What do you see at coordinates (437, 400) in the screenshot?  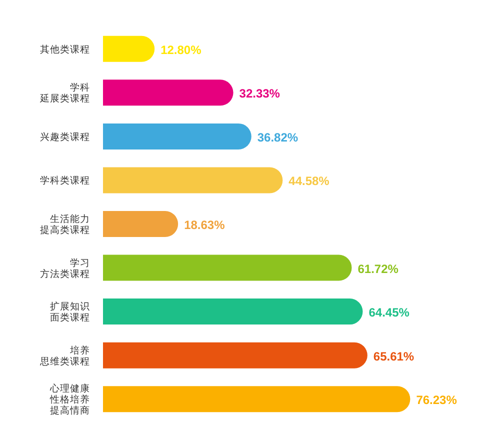 I see `data-label: 76.23%` at bounding box center [437, 400].